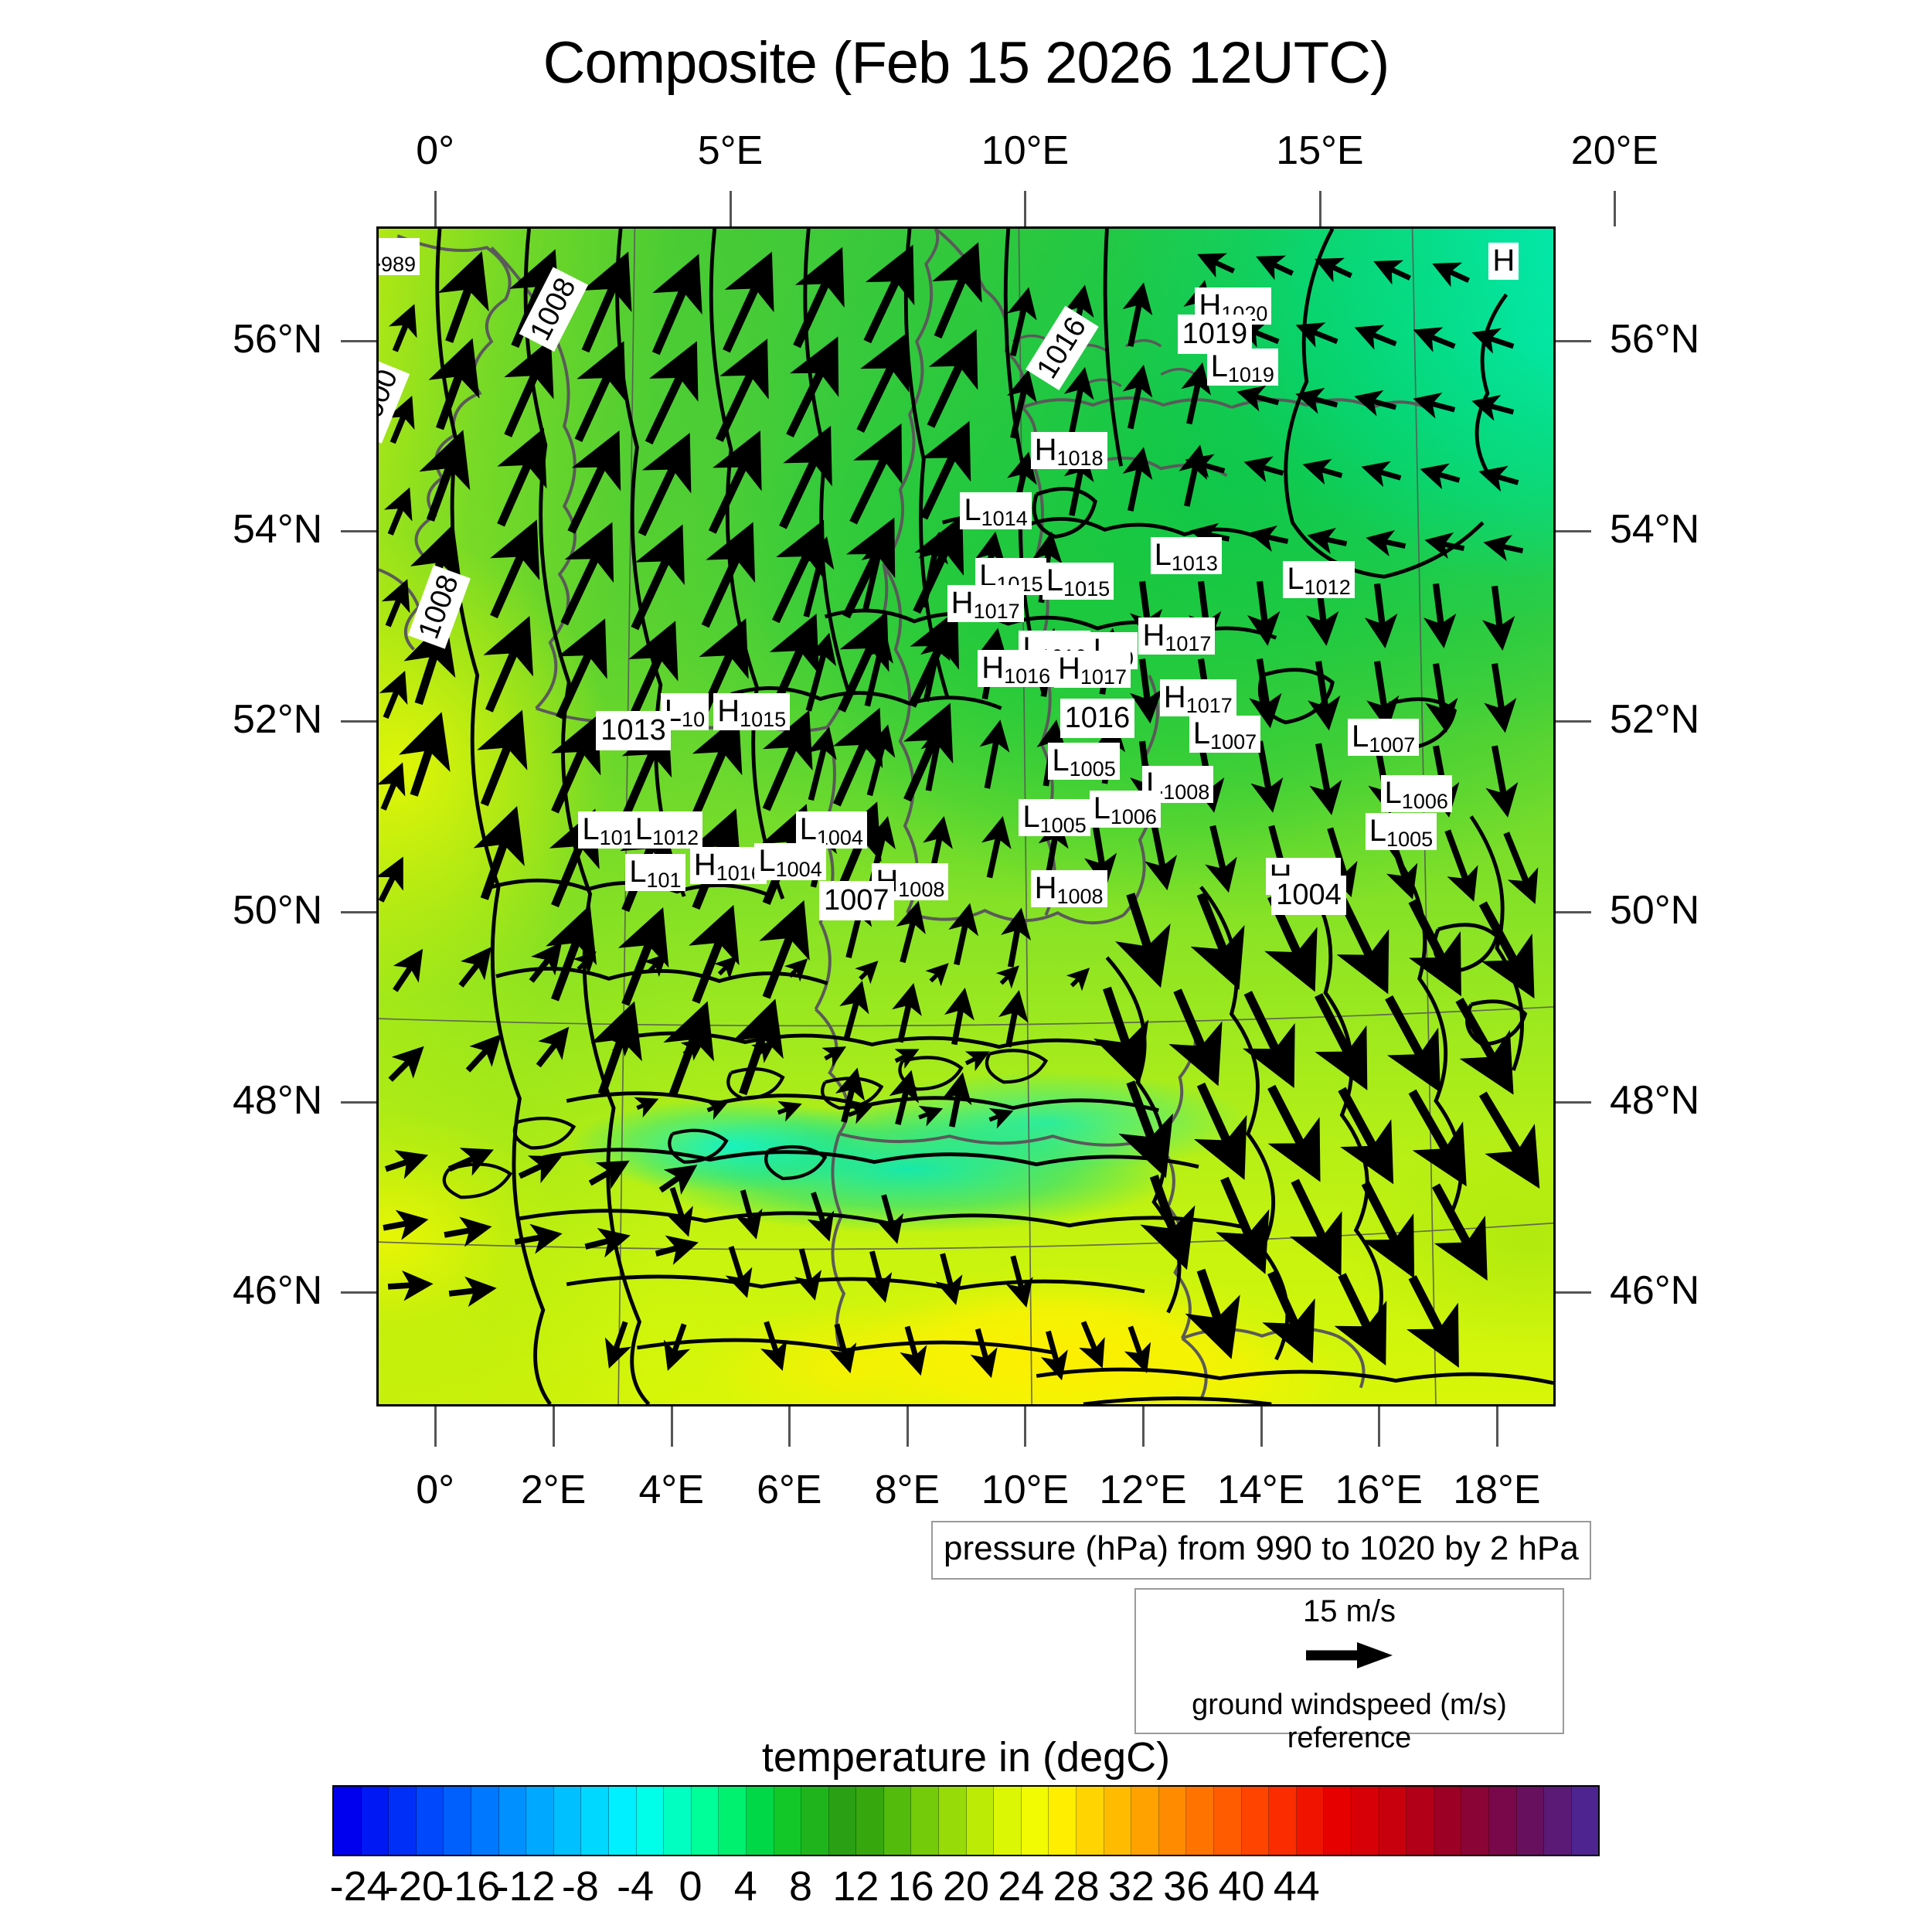 The width and height of the screenshot is (1932, 1932). Describe the element at coordinates (634, 730) in the screenshot. I see `isobar-label: 1013` at that location.